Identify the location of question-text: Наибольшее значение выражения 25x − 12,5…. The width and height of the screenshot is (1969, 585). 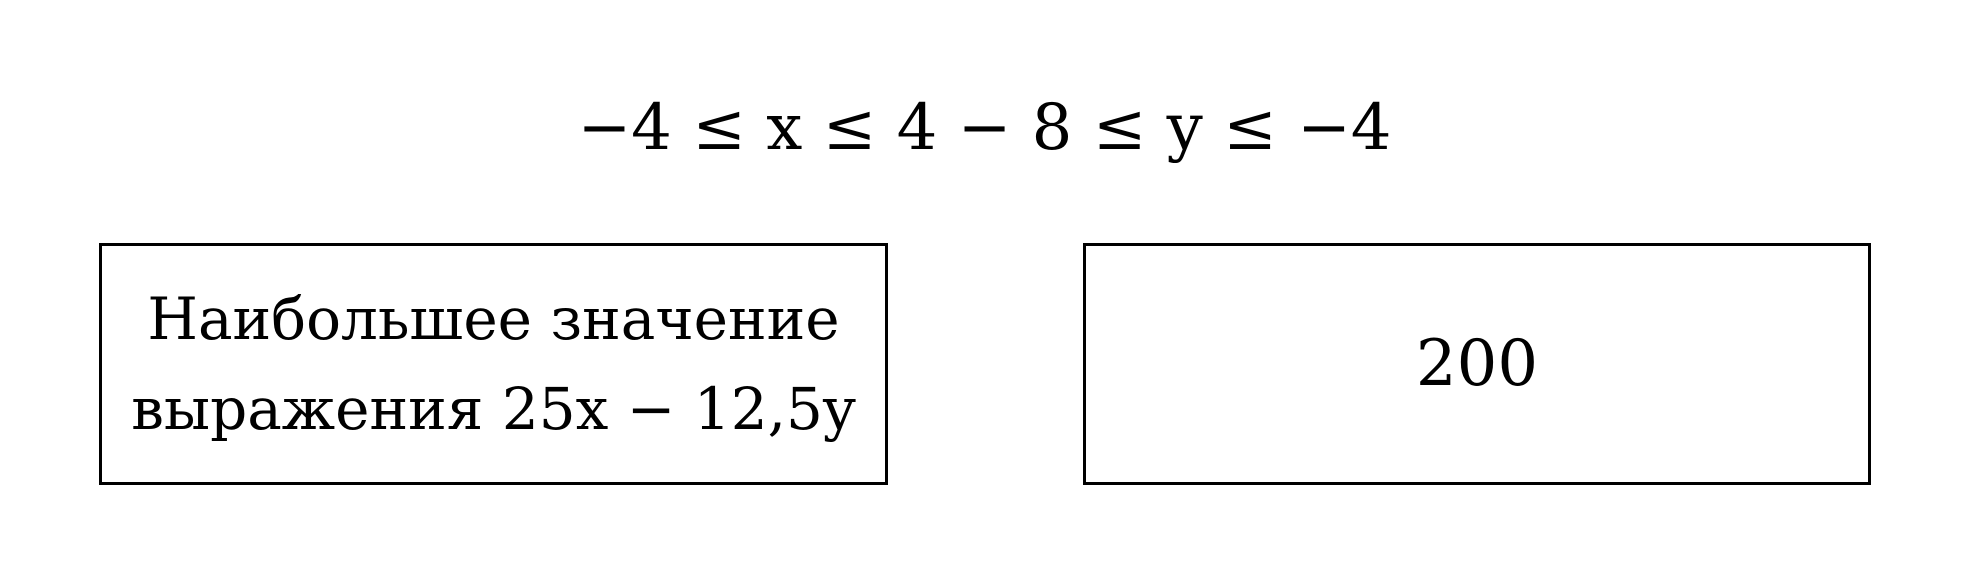
(493, 364).